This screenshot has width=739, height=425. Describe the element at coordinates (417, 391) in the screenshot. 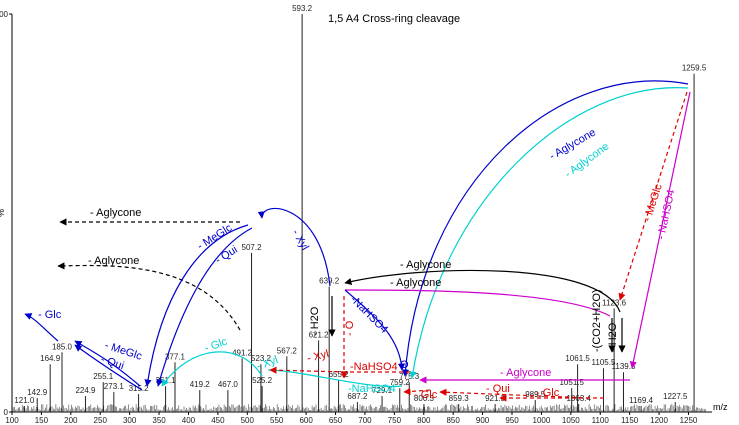

I see `arrow-red-glc` at that location.